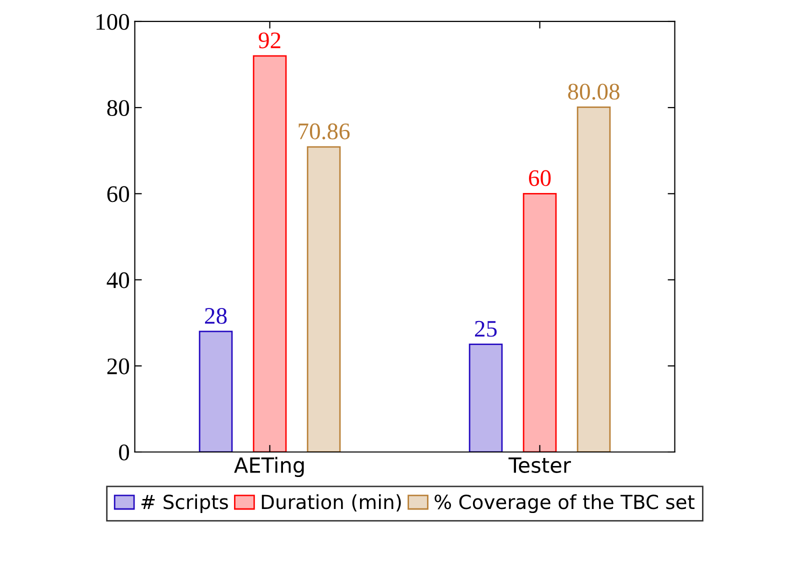 The image size is (812, 565). What do you see at coordinates (113, 22) in the screenshot?
I see `y-tick-label: 100` at bounding box center [113, 22].